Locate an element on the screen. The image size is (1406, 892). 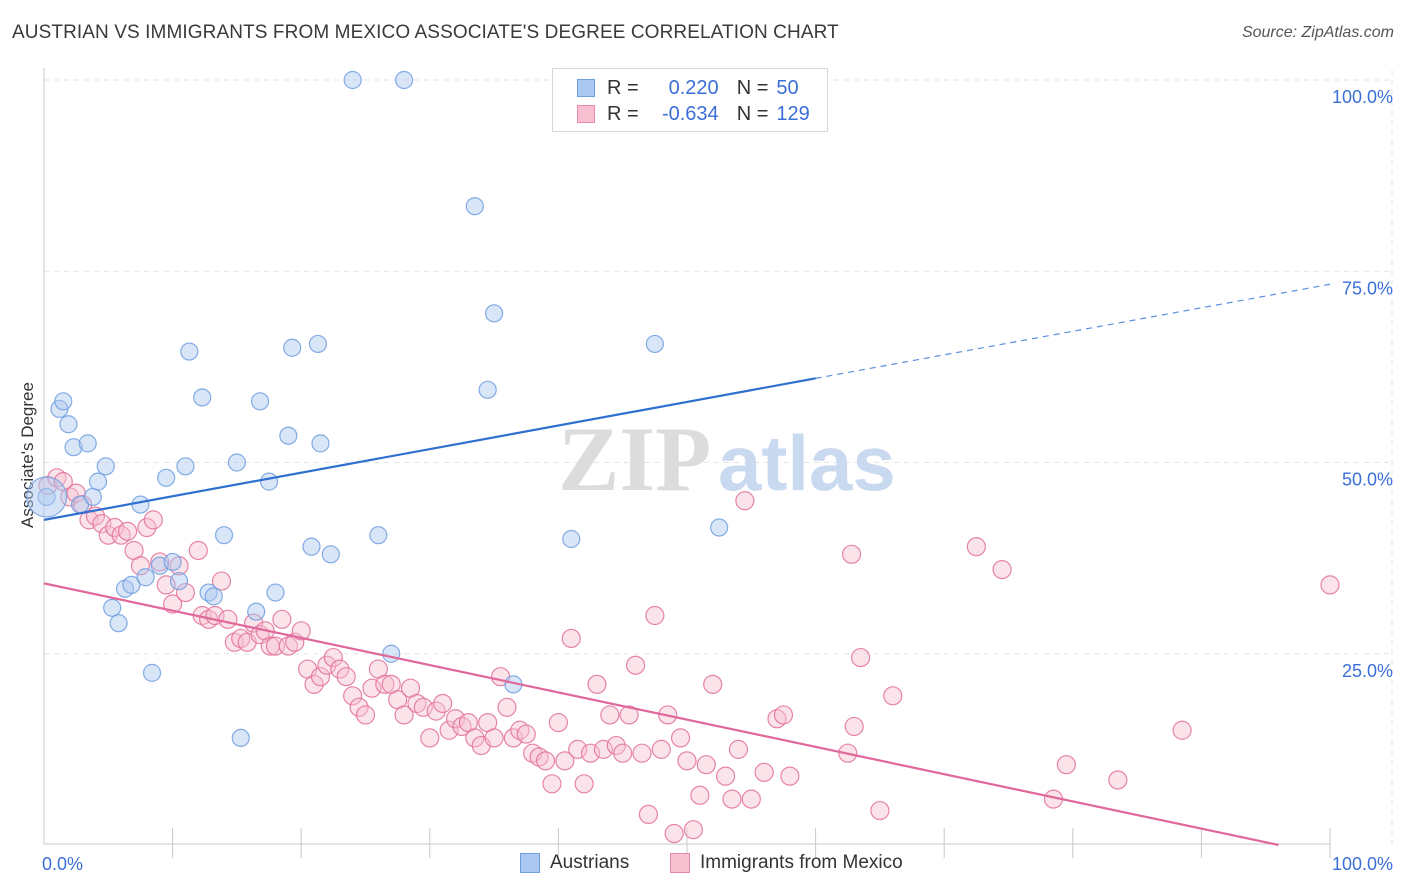
x-tick-label: 100.0% is located at coordinates (1362, 864).